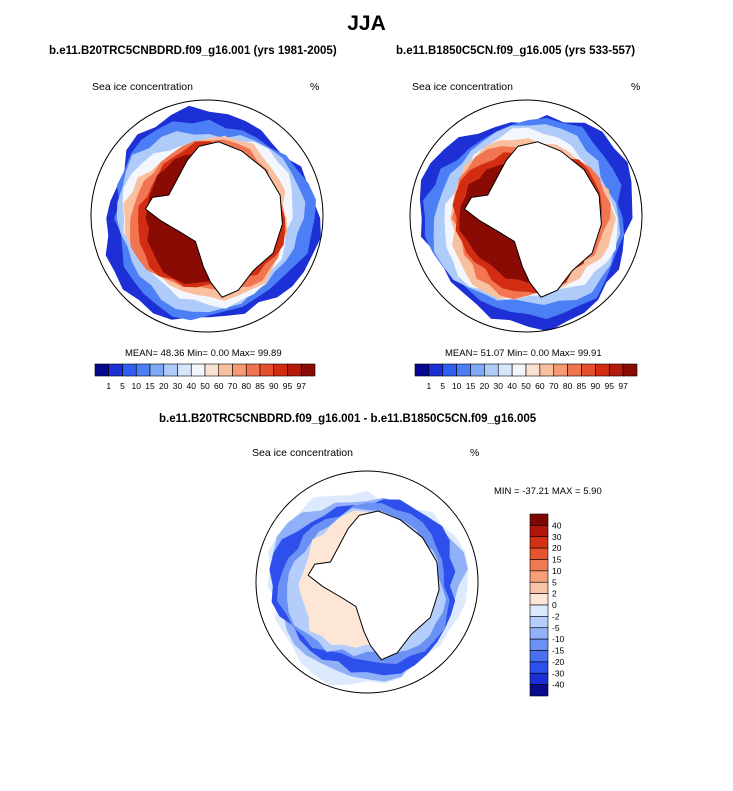 The width and height of the screenshot is (733, 791). I want to click on panel1-mean-value: 48.36, so click(172, 353).